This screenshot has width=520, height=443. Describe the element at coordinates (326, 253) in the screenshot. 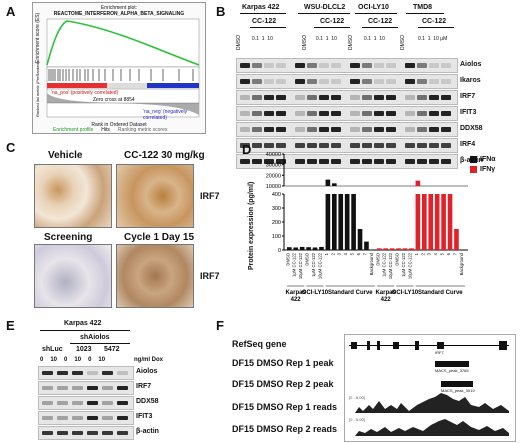

I see `x-tick-label: 1` at that location.